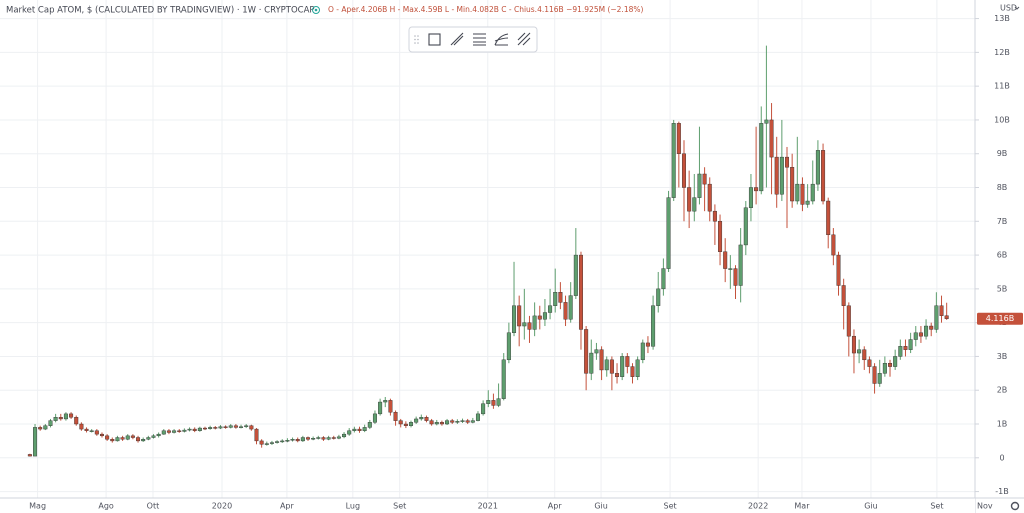 The height and width of the screenshot is (513, 1024). I want to click on x-tick-label: Nov, so click(985, 506).